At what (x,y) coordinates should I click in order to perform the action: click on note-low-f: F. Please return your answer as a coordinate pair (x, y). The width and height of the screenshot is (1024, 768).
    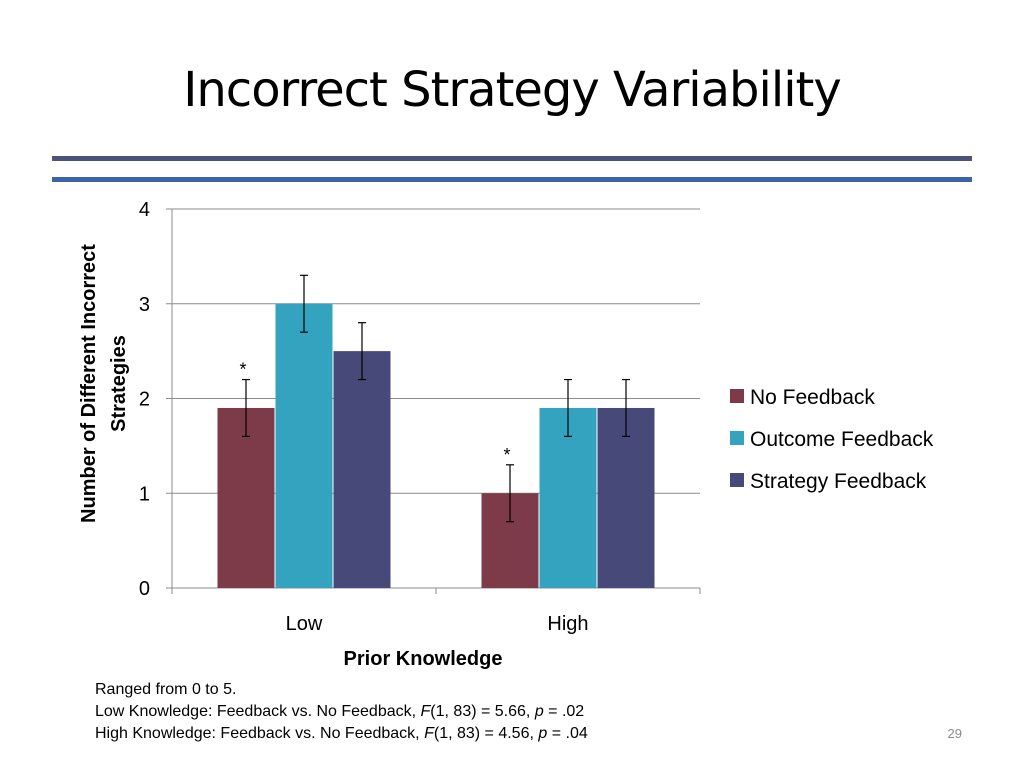
    Looking at the image, I should click on (425, 711).